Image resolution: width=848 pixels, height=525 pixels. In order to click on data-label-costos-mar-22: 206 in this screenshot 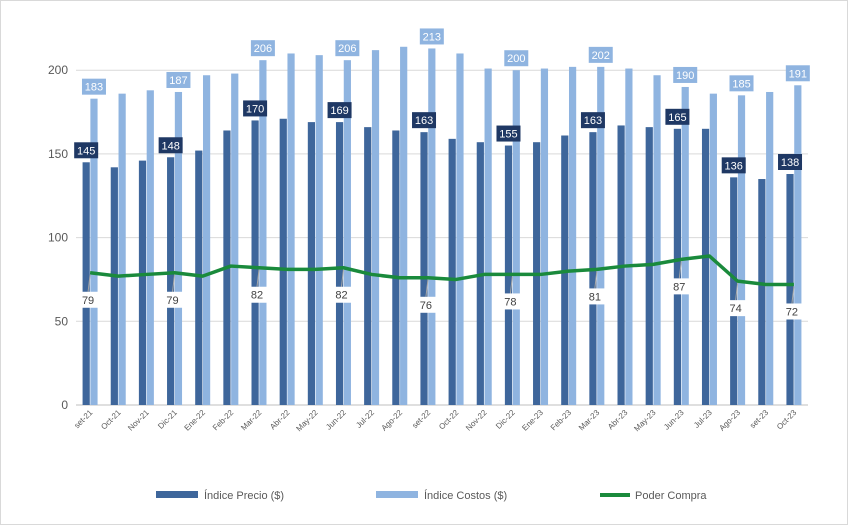, I will do `click(262, 48)`.